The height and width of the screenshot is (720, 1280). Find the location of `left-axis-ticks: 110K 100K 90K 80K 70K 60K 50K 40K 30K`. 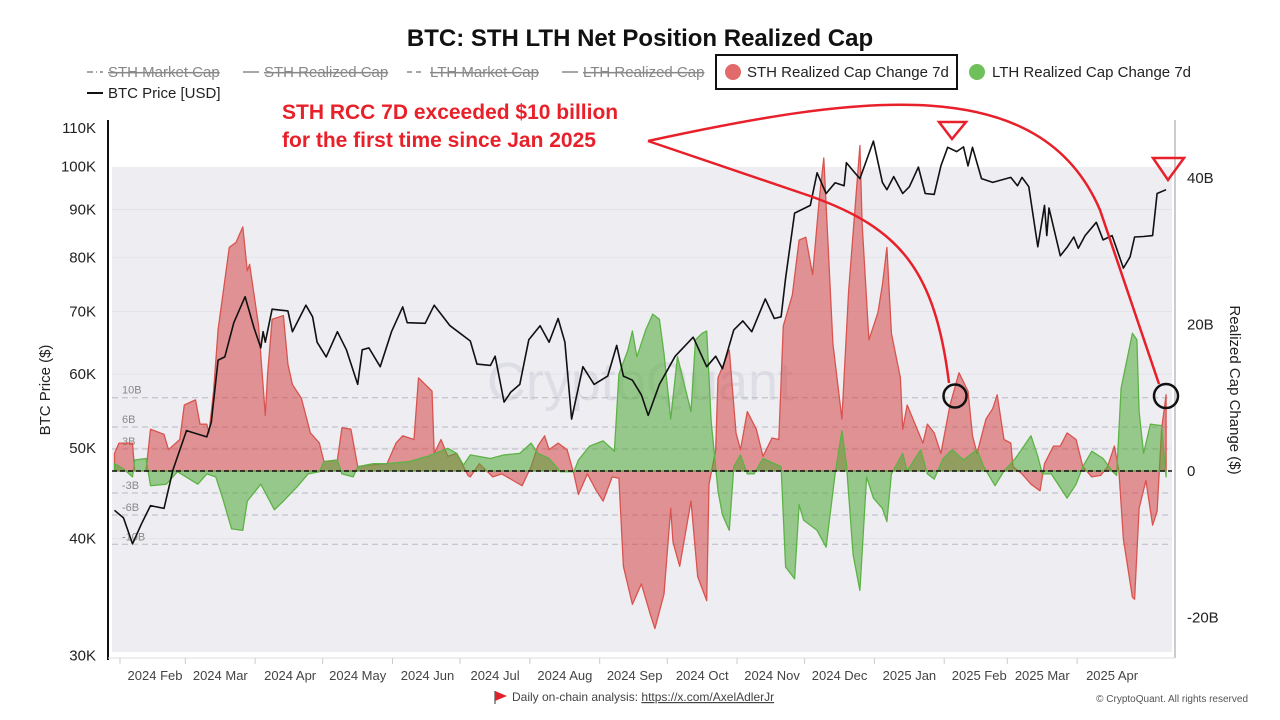

left-axis-ticks: 110K 100K 90K 80K 70K 60K 50K 40K 30K is located at coordinates (78, 392).